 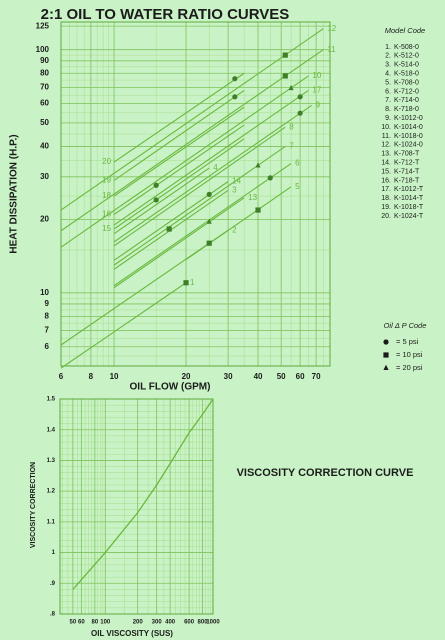 What do you see at coordinates (165, 14) in the screenshot?
I see `chart-title: 2:1 OIL TO WATER RATIO CURVES` at bounding box center [165, 14].